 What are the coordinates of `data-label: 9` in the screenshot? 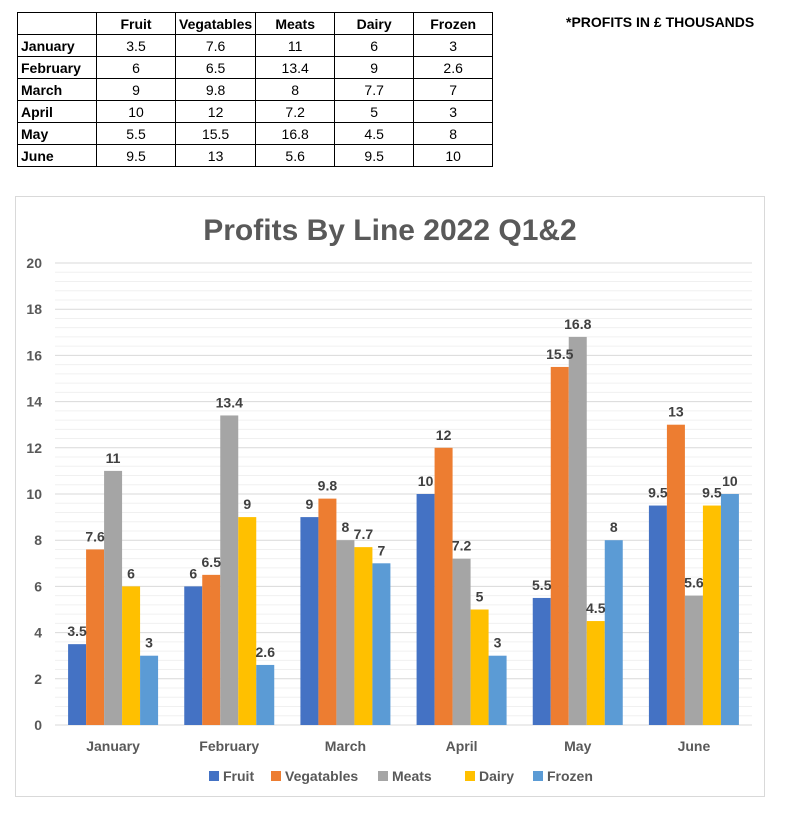 It's located at (310, 504).